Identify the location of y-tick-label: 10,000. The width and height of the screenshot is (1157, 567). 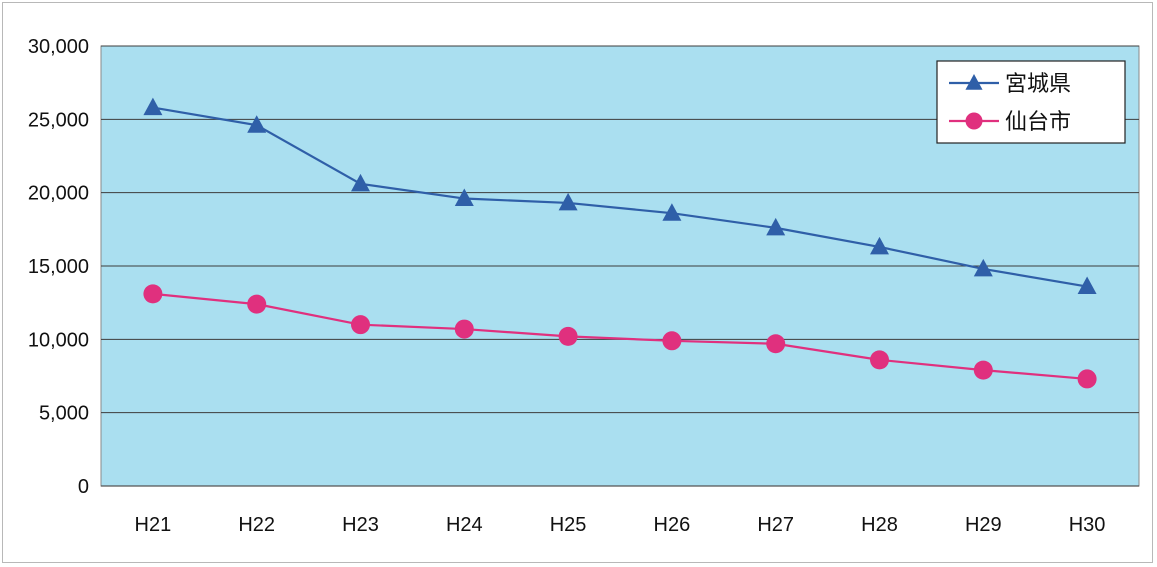
(58, 340).